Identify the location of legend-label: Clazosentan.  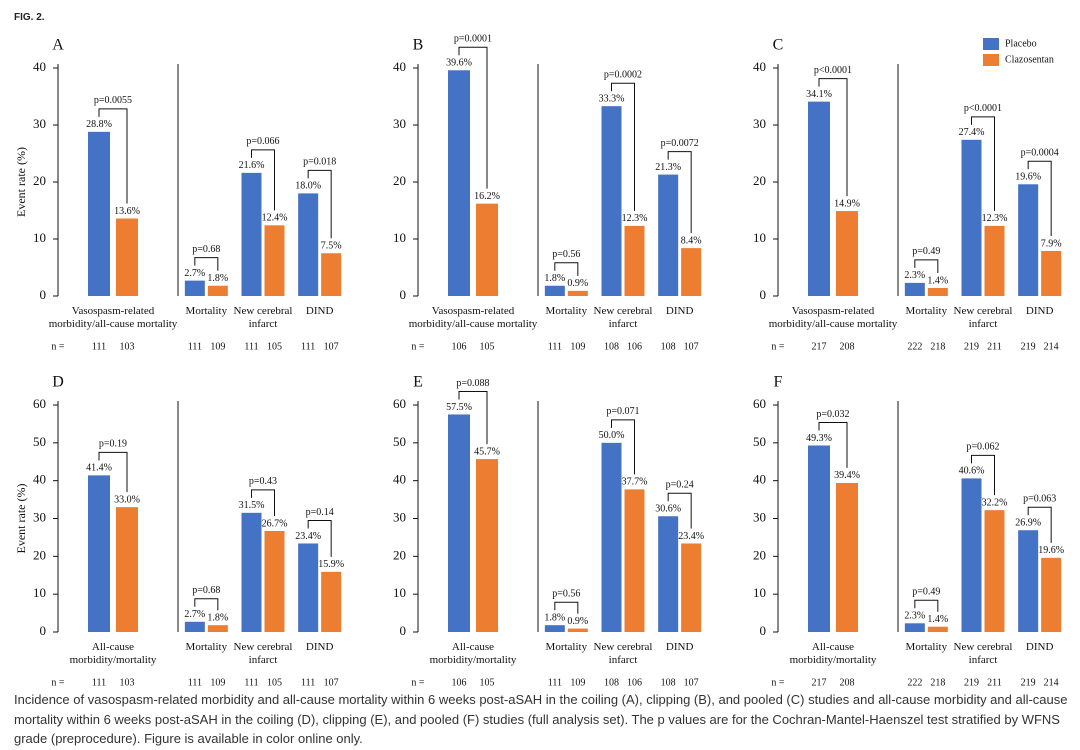
(1029, 59).